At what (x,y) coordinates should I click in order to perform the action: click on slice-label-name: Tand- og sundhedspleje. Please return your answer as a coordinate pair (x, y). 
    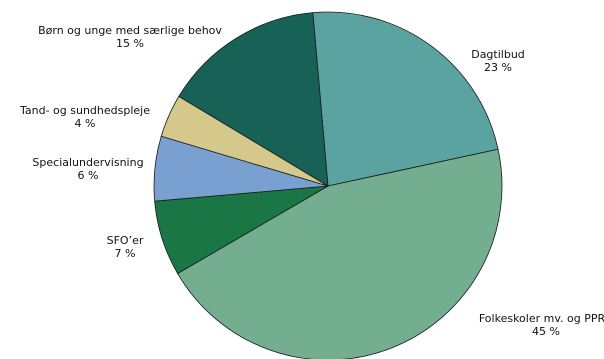
    Looking at the image, I should click on (84, 110).